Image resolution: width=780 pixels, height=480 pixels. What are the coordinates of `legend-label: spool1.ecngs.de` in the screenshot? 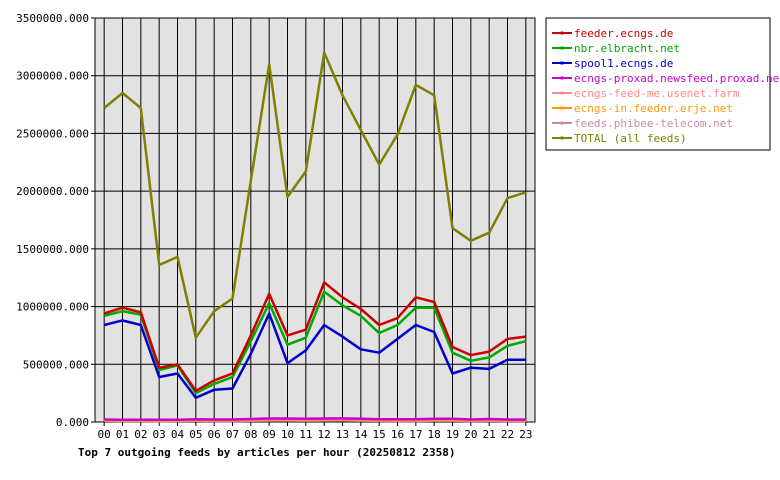 It's located at (623, 63).